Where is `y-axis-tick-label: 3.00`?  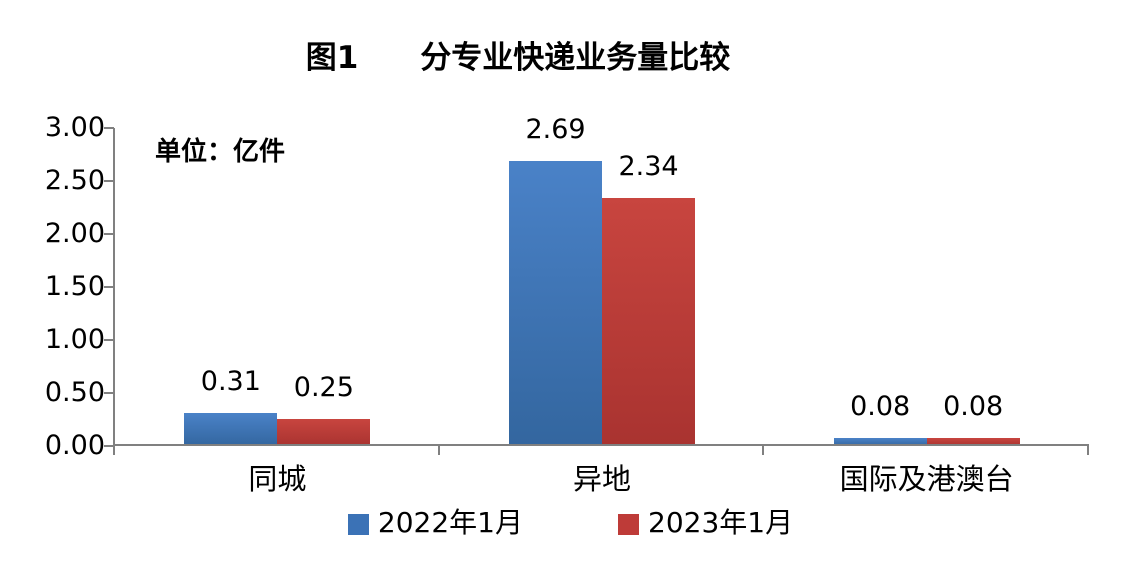
y-axis-tick-label: 3.00 is located at coordinates (74, 127).